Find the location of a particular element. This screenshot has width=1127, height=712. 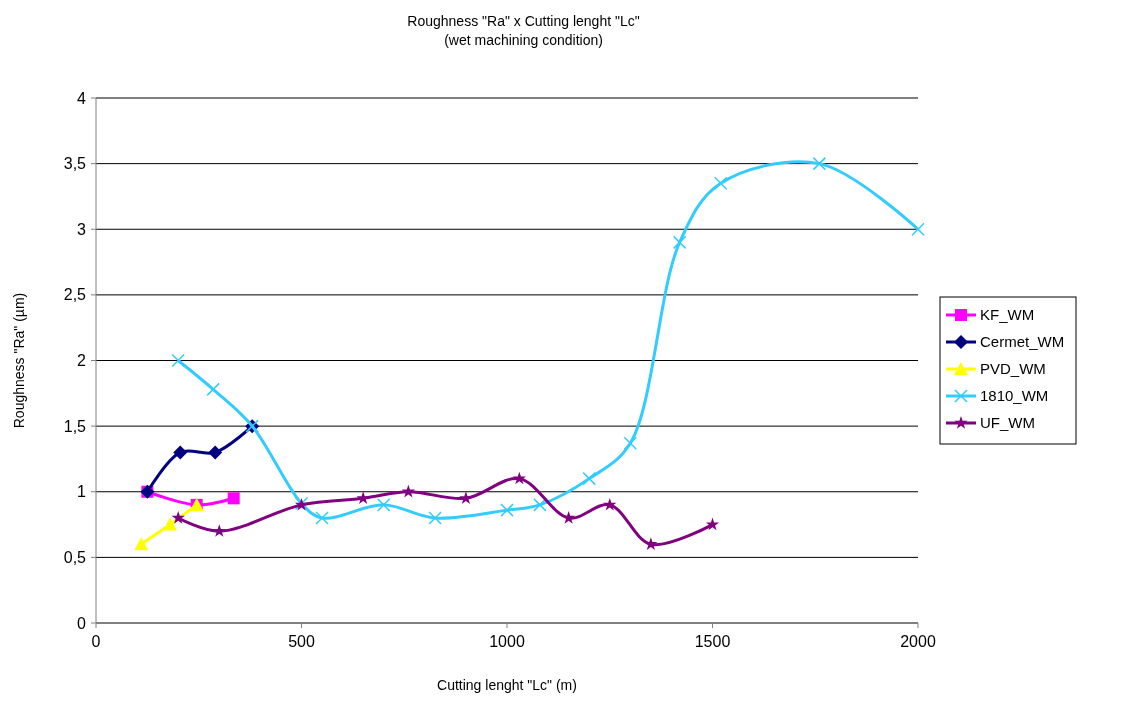

y-tick-label: 4 is located at coordinates (82, 98).